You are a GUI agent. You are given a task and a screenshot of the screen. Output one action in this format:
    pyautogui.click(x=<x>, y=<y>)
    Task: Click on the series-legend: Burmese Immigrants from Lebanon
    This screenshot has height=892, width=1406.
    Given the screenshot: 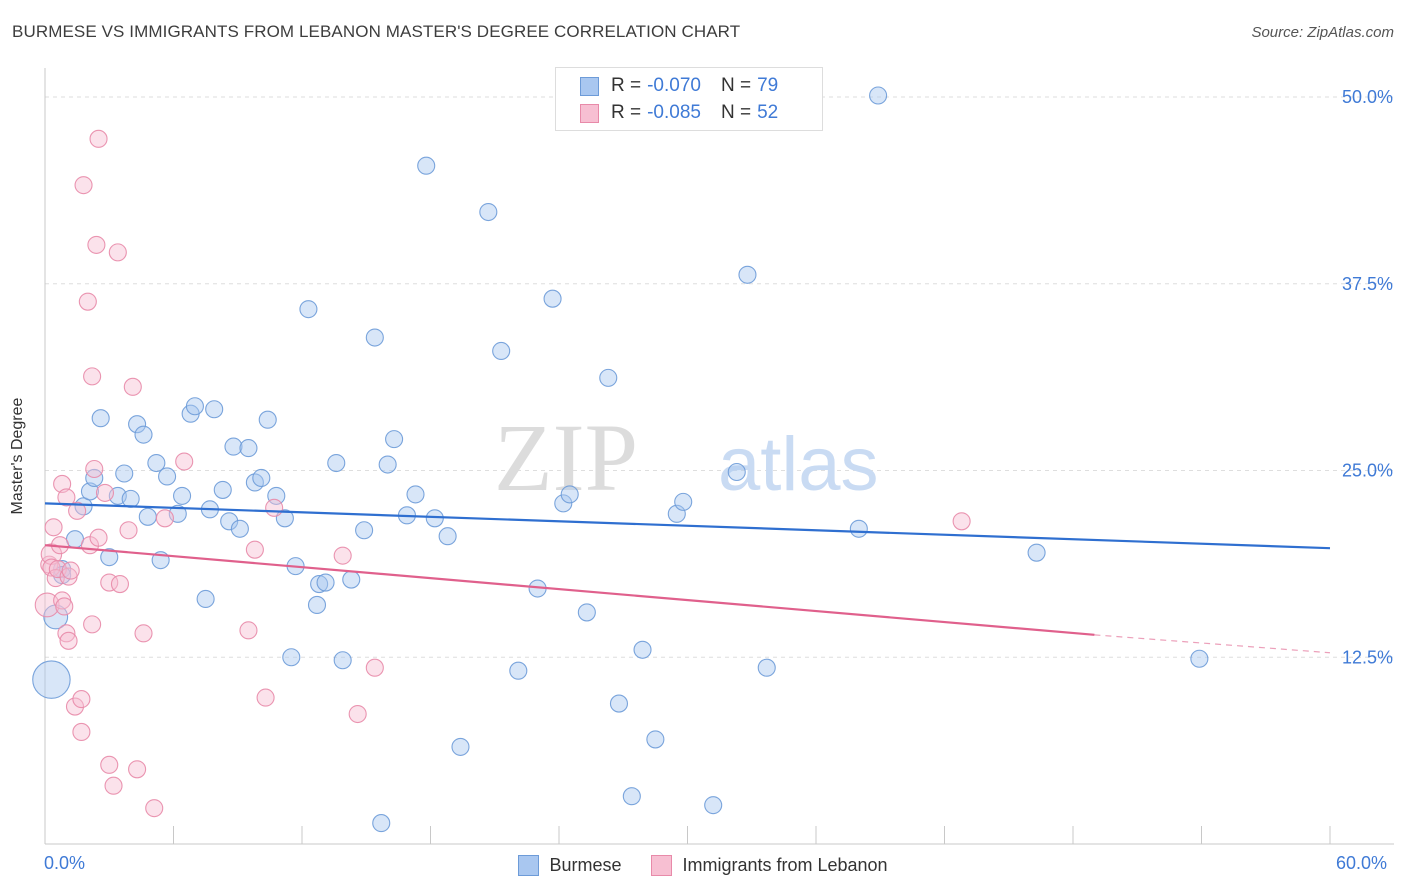 What is the action you would take?
    pyautogui.click(x=703, y=865)
    